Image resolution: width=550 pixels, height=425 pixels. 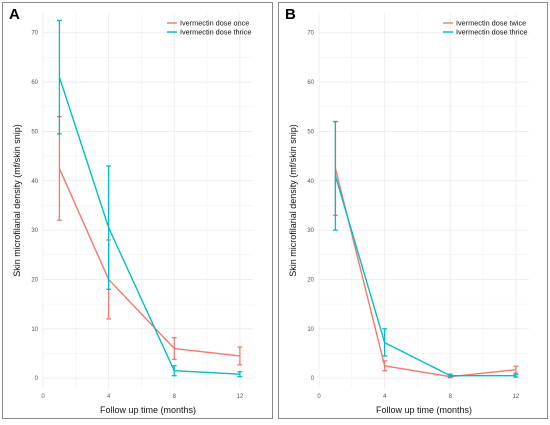 What do you see at coordinates (214, 23) in the screenshot?
I see `legend-label: Ivermectin dose once` at bounding box center [214, 23].